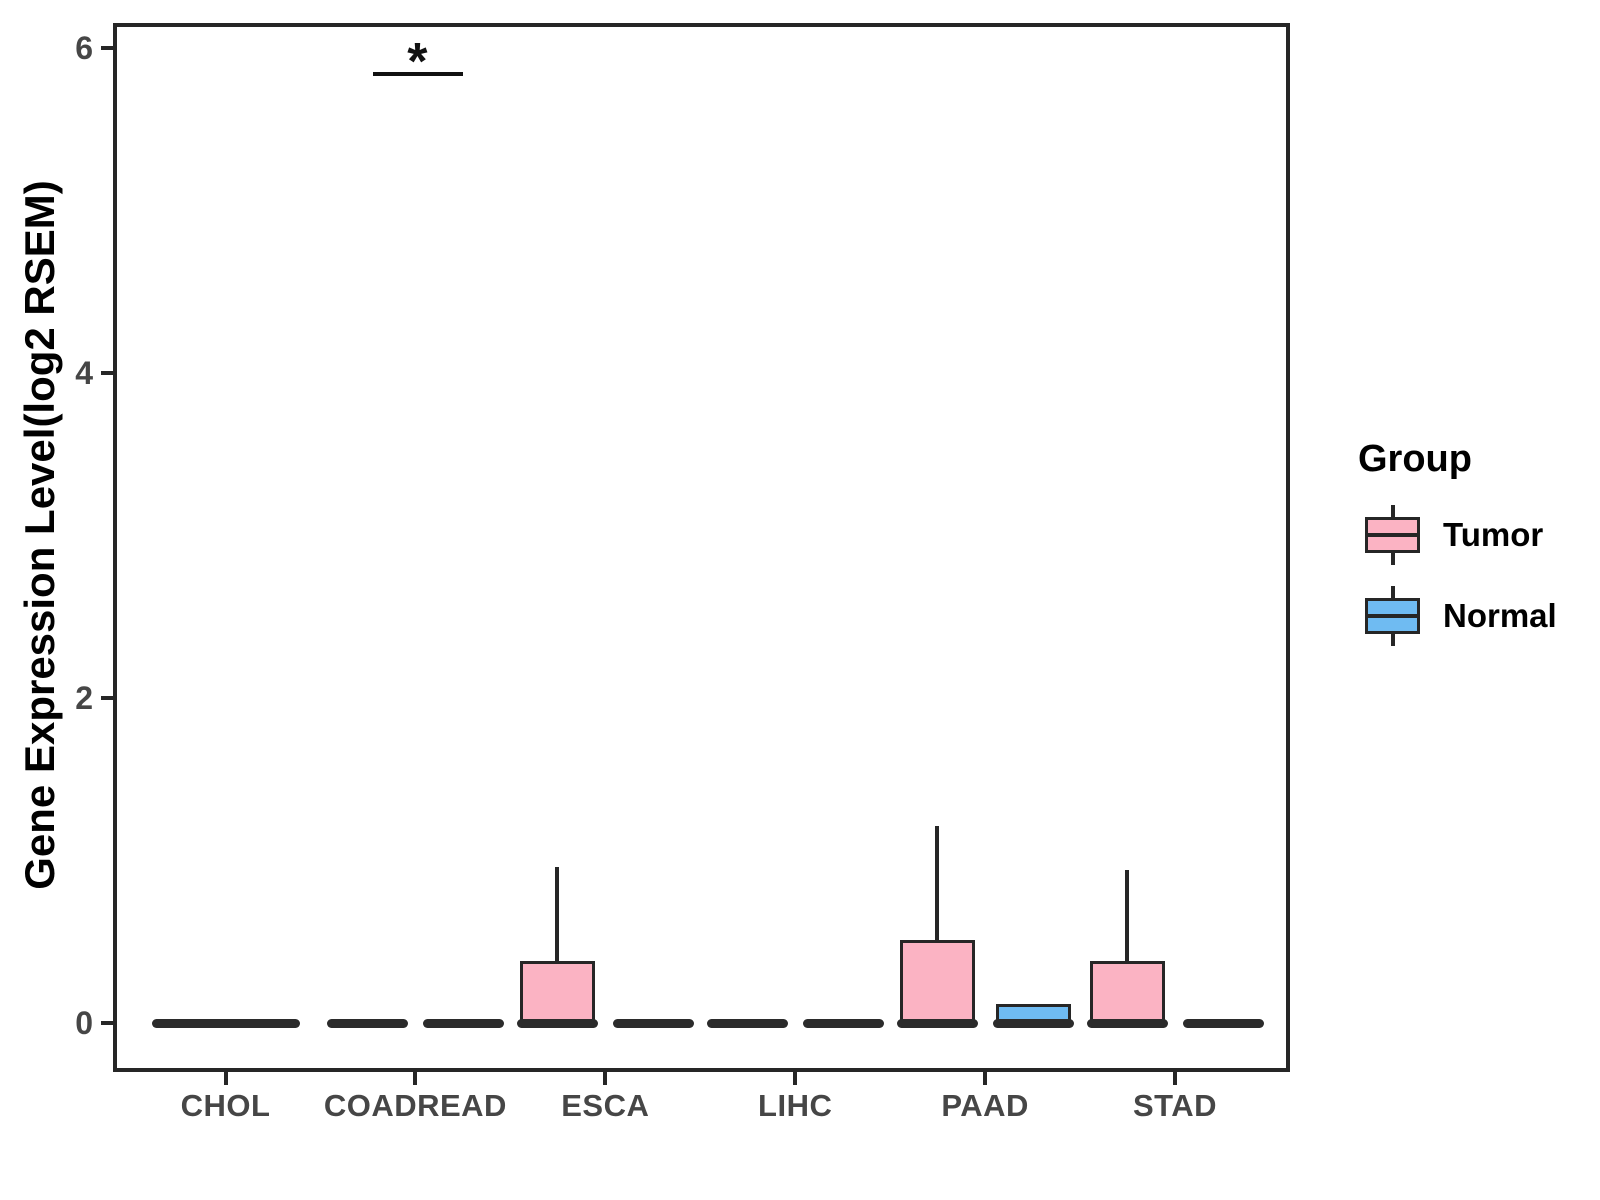 This screenshot has width=1600, height=1200. Describe the element at coordinates (1127, 1023) in the screenshot. I see `boxplot-median-tumor-stad` at that location.